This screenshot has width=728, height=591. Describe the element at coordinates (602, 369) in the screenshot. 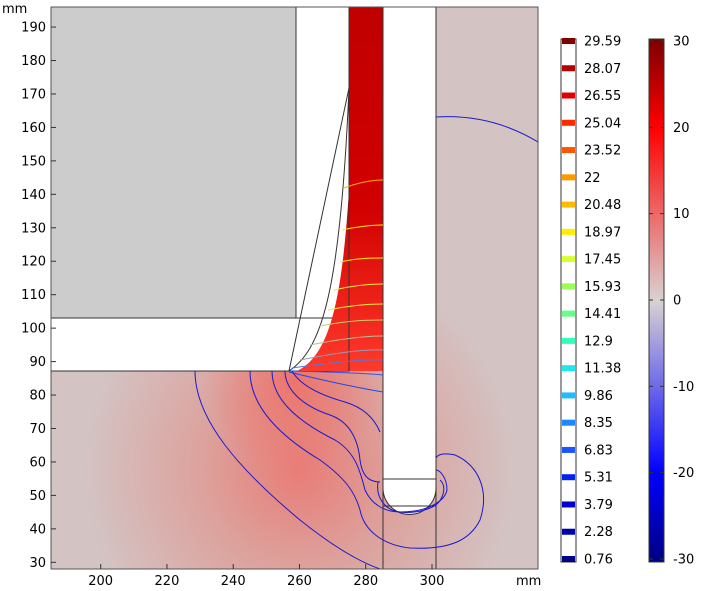

I see `legend-level-label: 11.38` at that location.